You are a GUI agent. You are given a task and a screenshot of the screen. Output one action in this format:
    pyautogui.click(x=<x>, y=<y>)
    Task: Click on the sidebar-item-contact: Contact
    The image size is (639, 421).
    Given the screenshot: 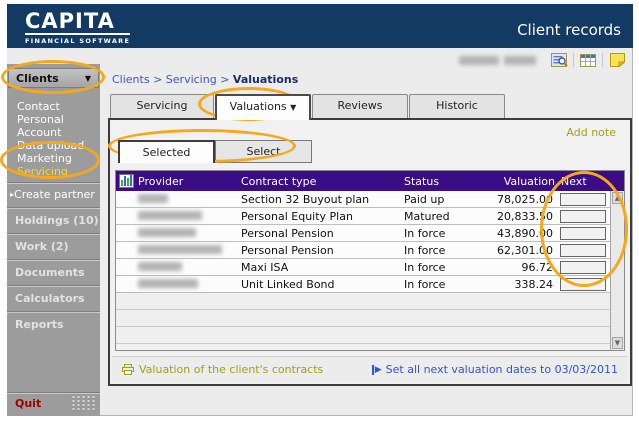 What is the action you would take?
    pyautogui.click(x=38, y=106)
    